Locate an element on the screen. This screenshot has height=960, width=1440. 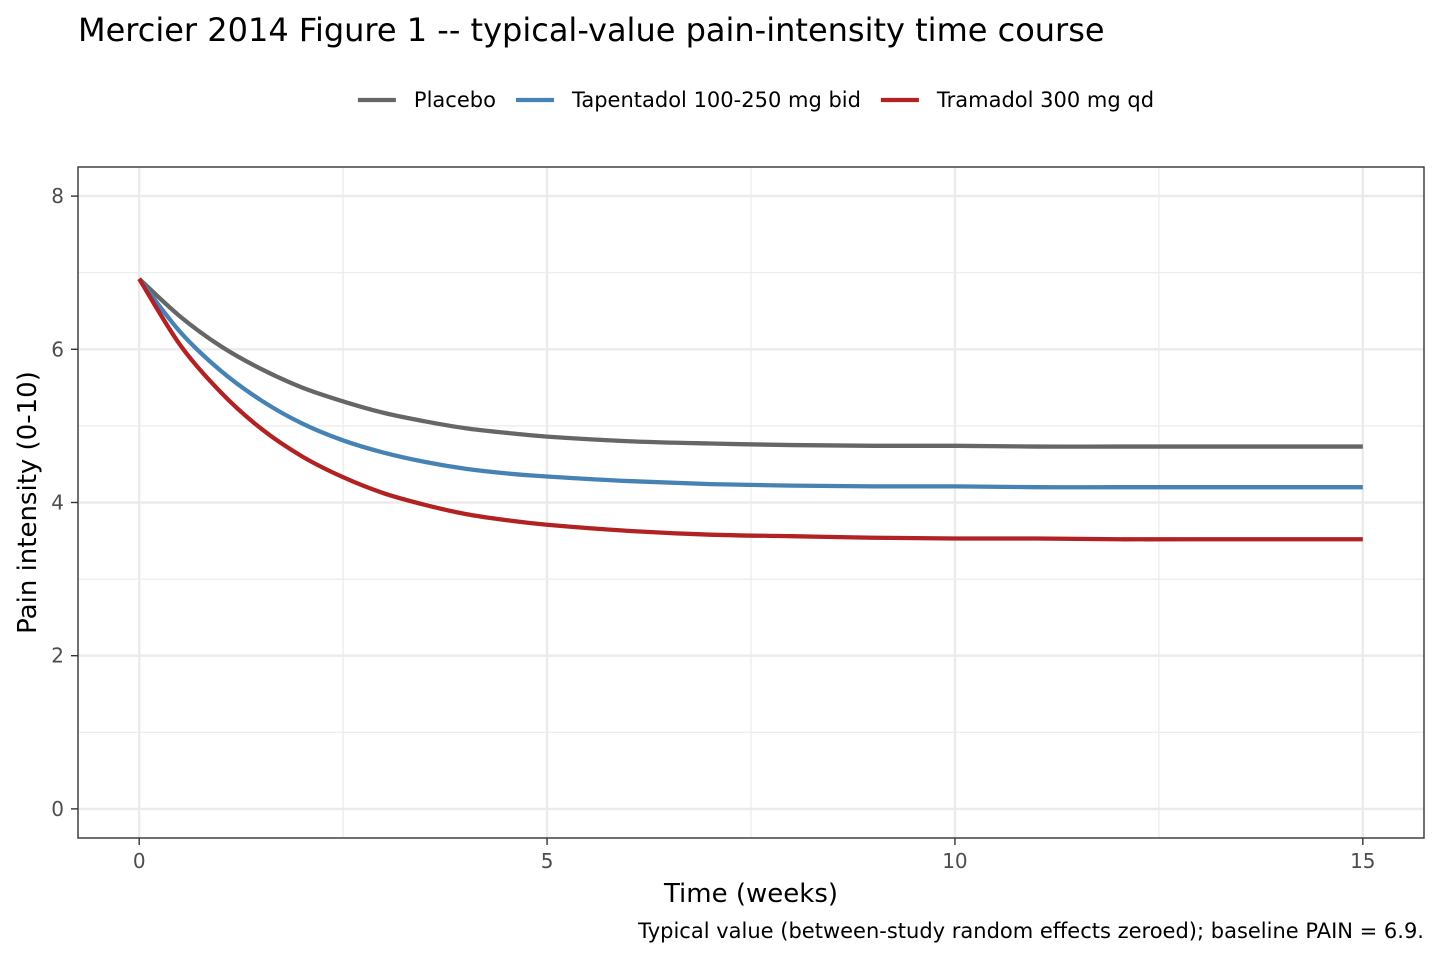
x-tick-label: 5 is located at coordinates (547, 861).